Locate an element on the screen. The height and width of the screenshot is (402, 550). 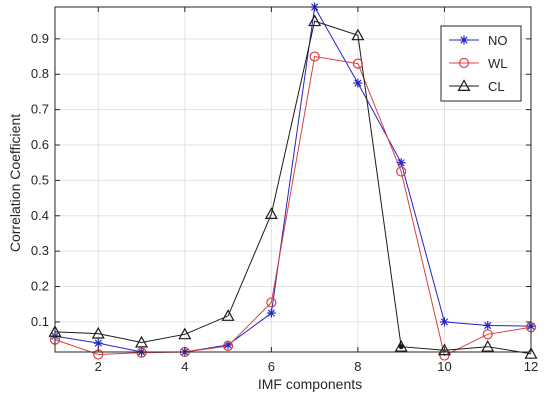
y-tick-label: 0.4 is located at coordinates (40, 215).